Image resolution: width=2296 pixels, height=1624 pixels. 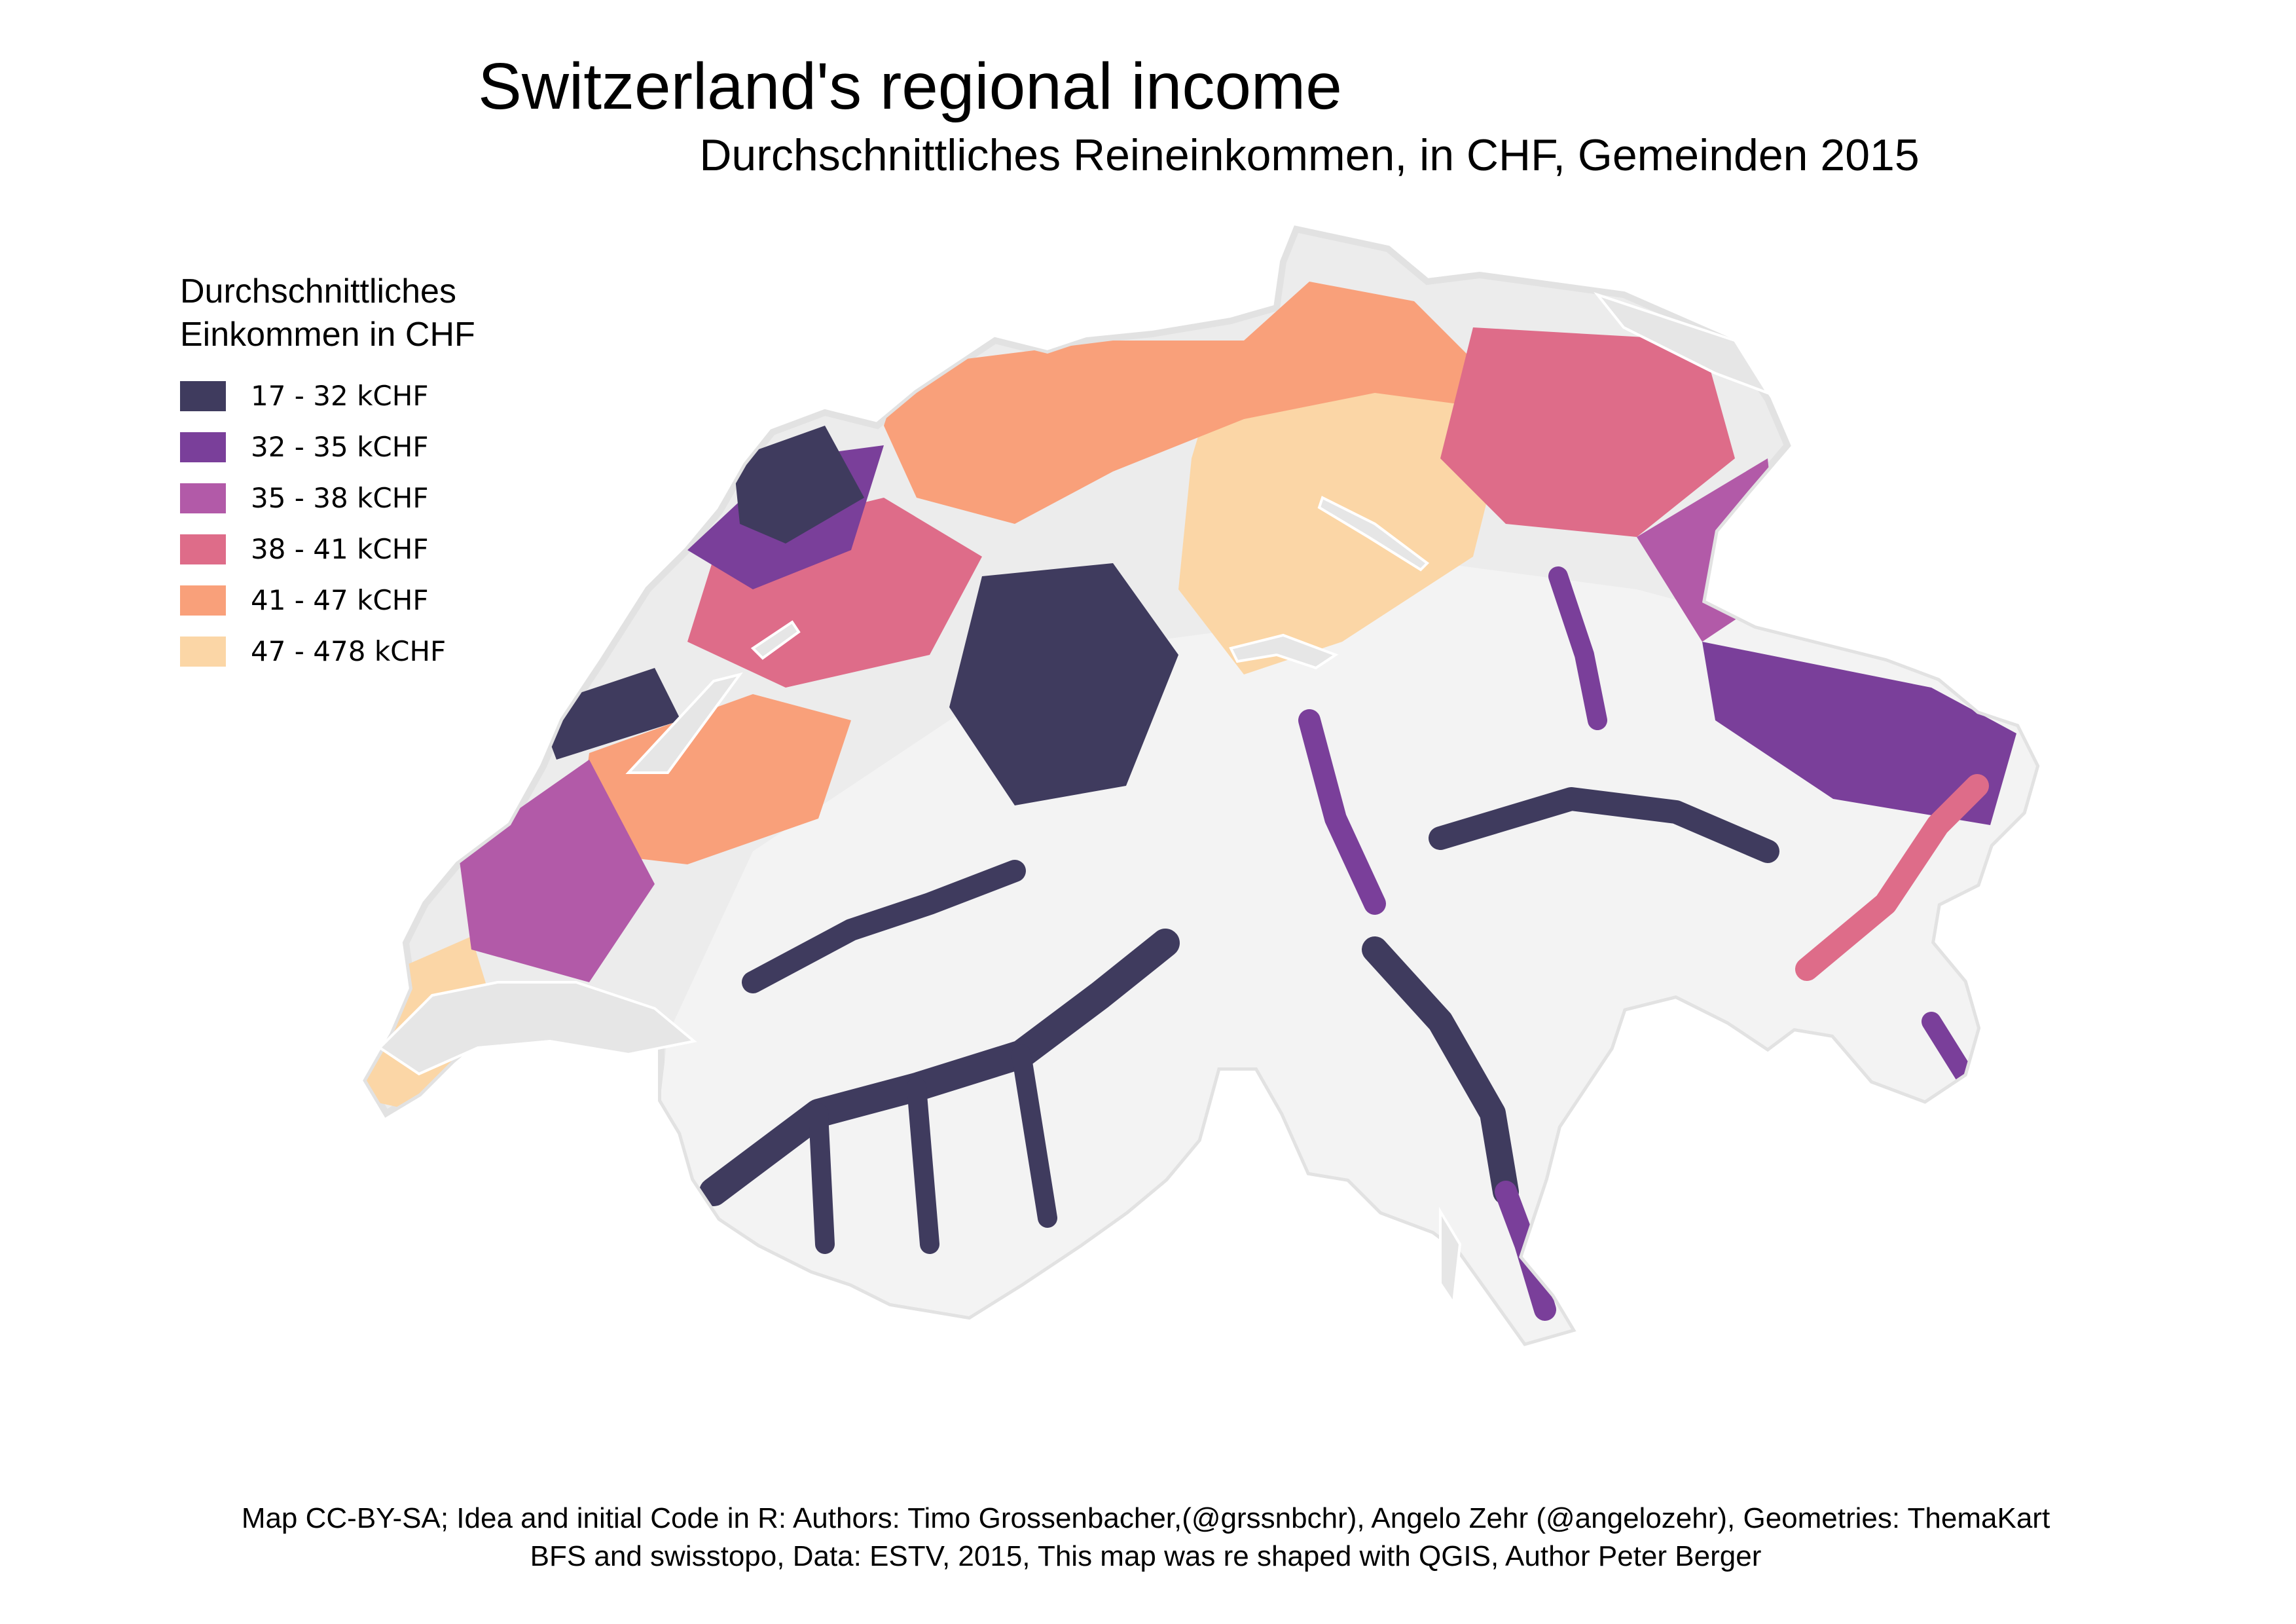 What do you see at coordinates (1373, 534) in the screenshot?
I see `lake-zurich` at bounding box center [1373, 534].